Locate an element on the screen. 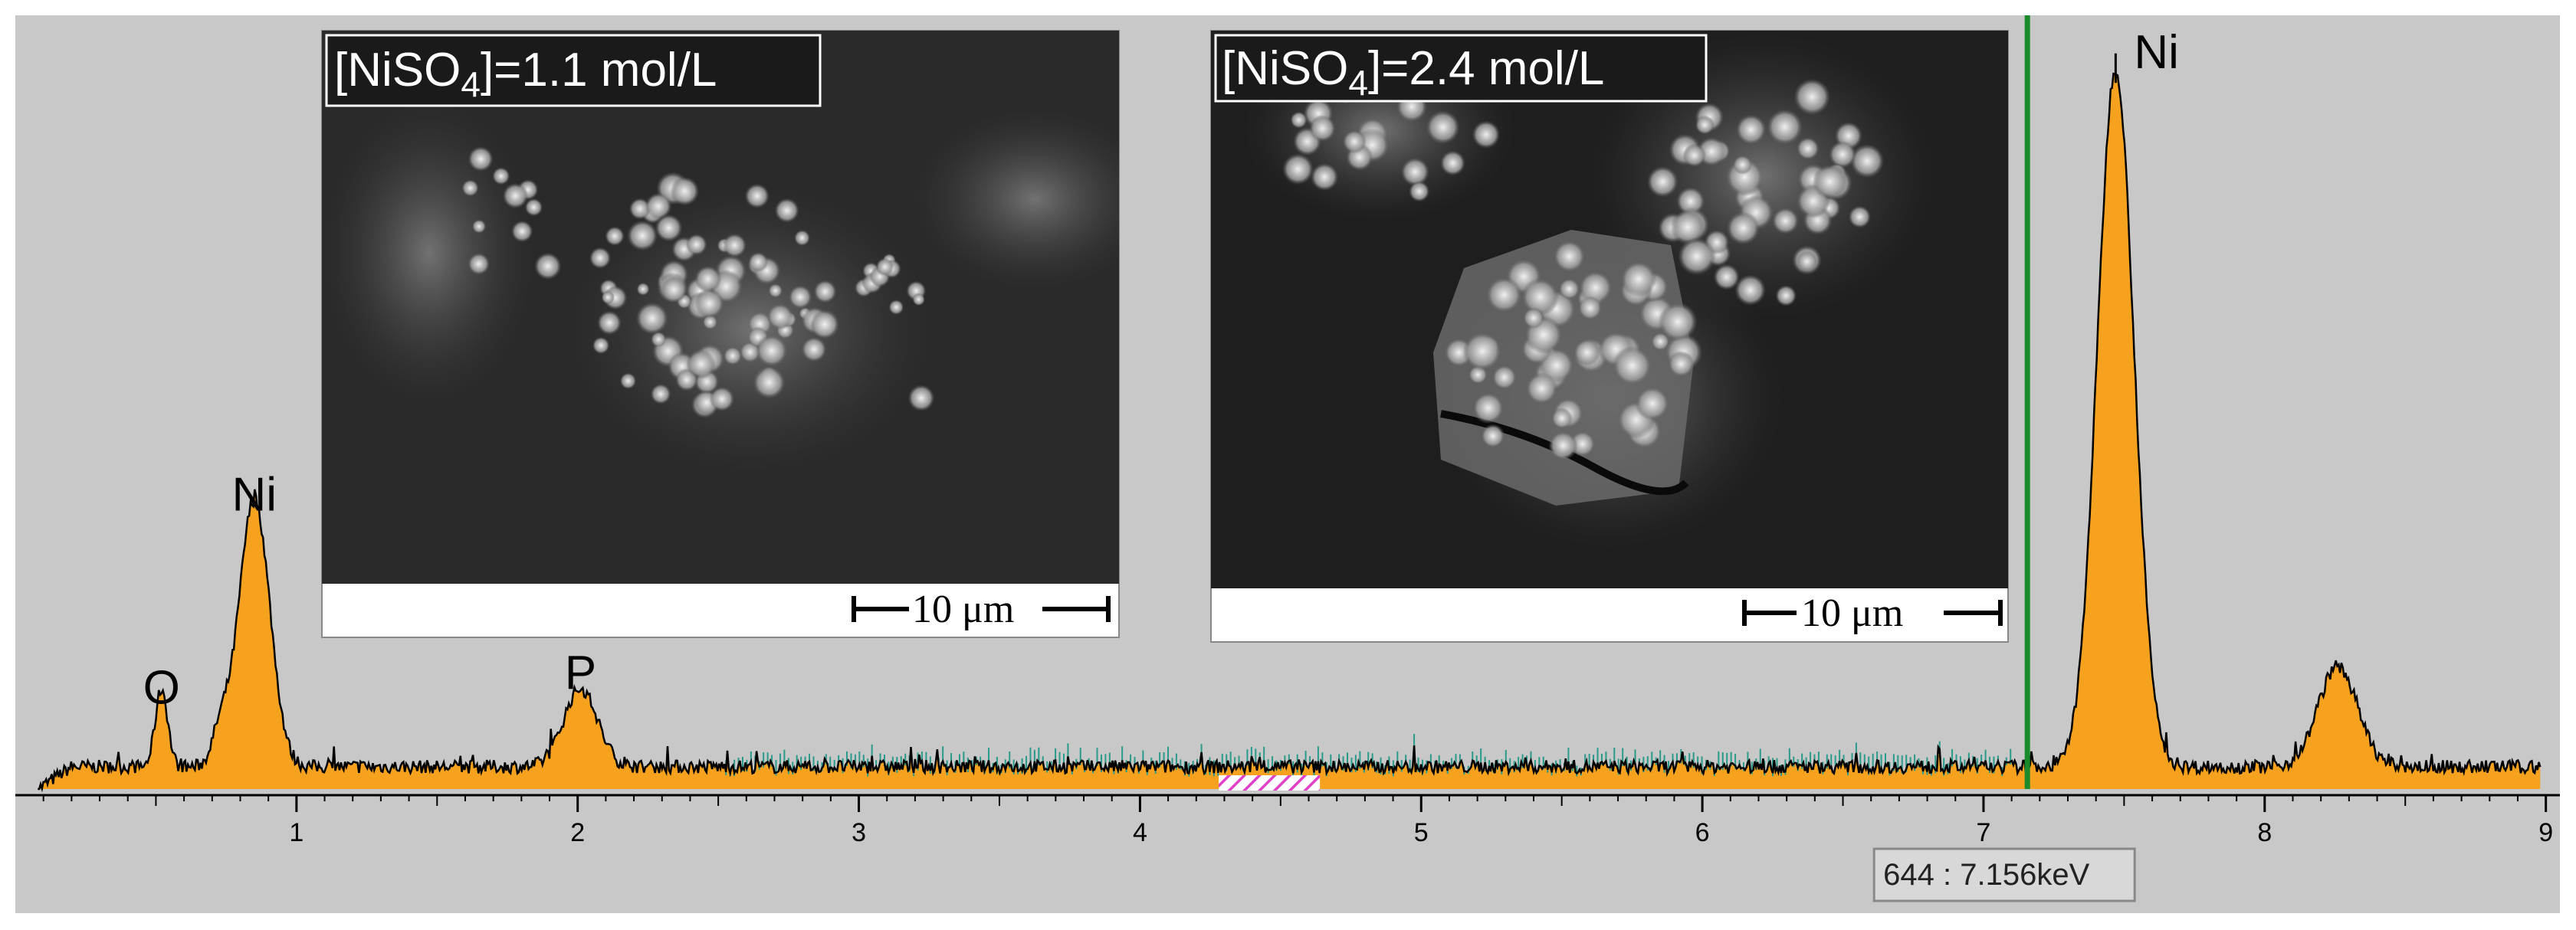 The image size is (2576, 930). cursor-readout-box: 644 : 7.156keV is located at coordinates (2004, 874).